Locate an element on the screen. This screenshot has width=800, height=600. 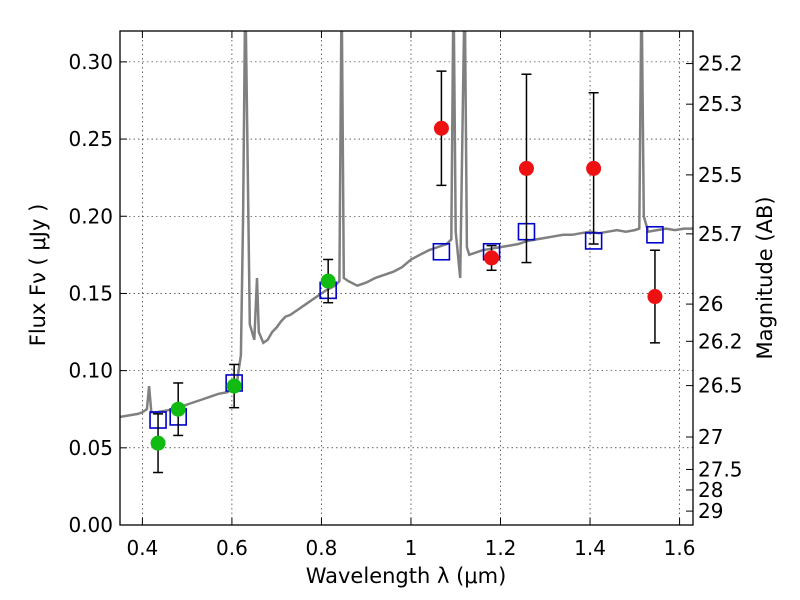
mag-tick-label: 28 is located at coordinates (710, 490).